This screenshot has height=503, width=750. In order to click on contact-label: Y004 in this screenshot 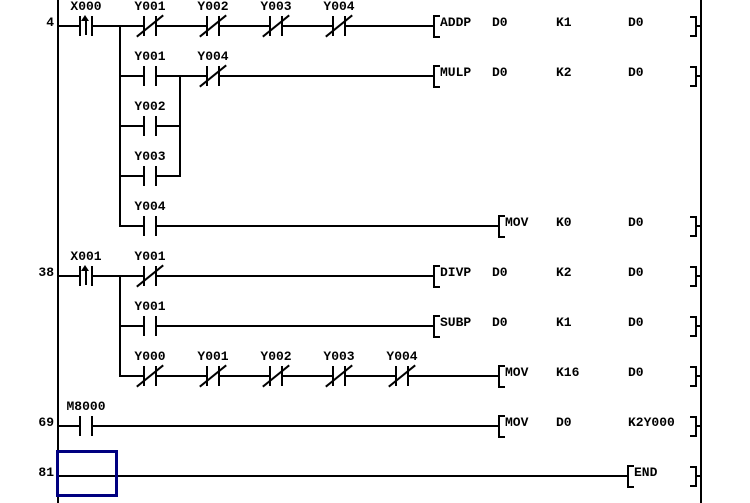, I will do `click(213, 56)`.